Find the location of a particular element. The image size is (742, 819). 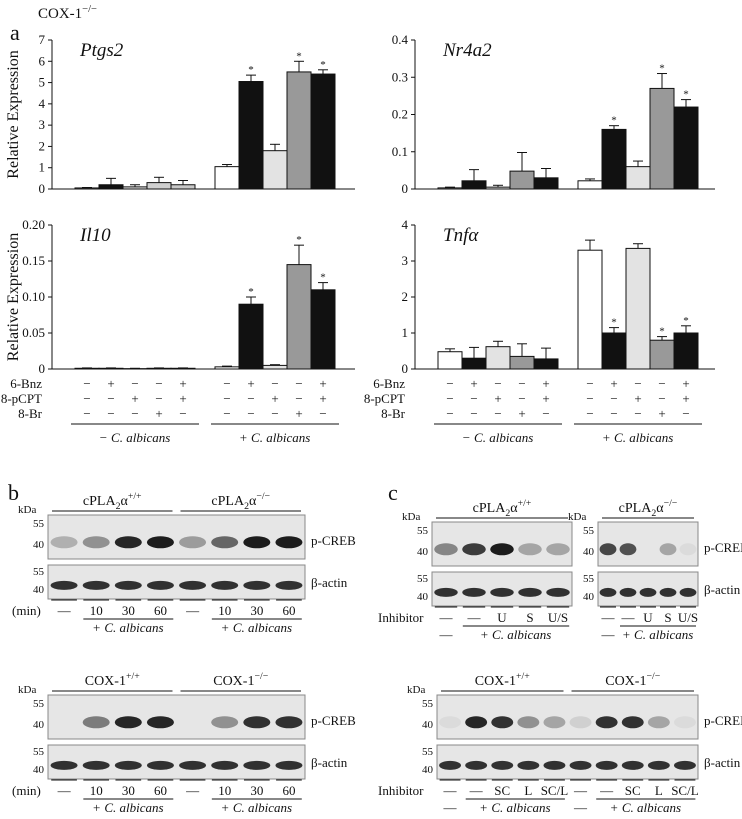

blot-strip is located at coordinates (648, 544).